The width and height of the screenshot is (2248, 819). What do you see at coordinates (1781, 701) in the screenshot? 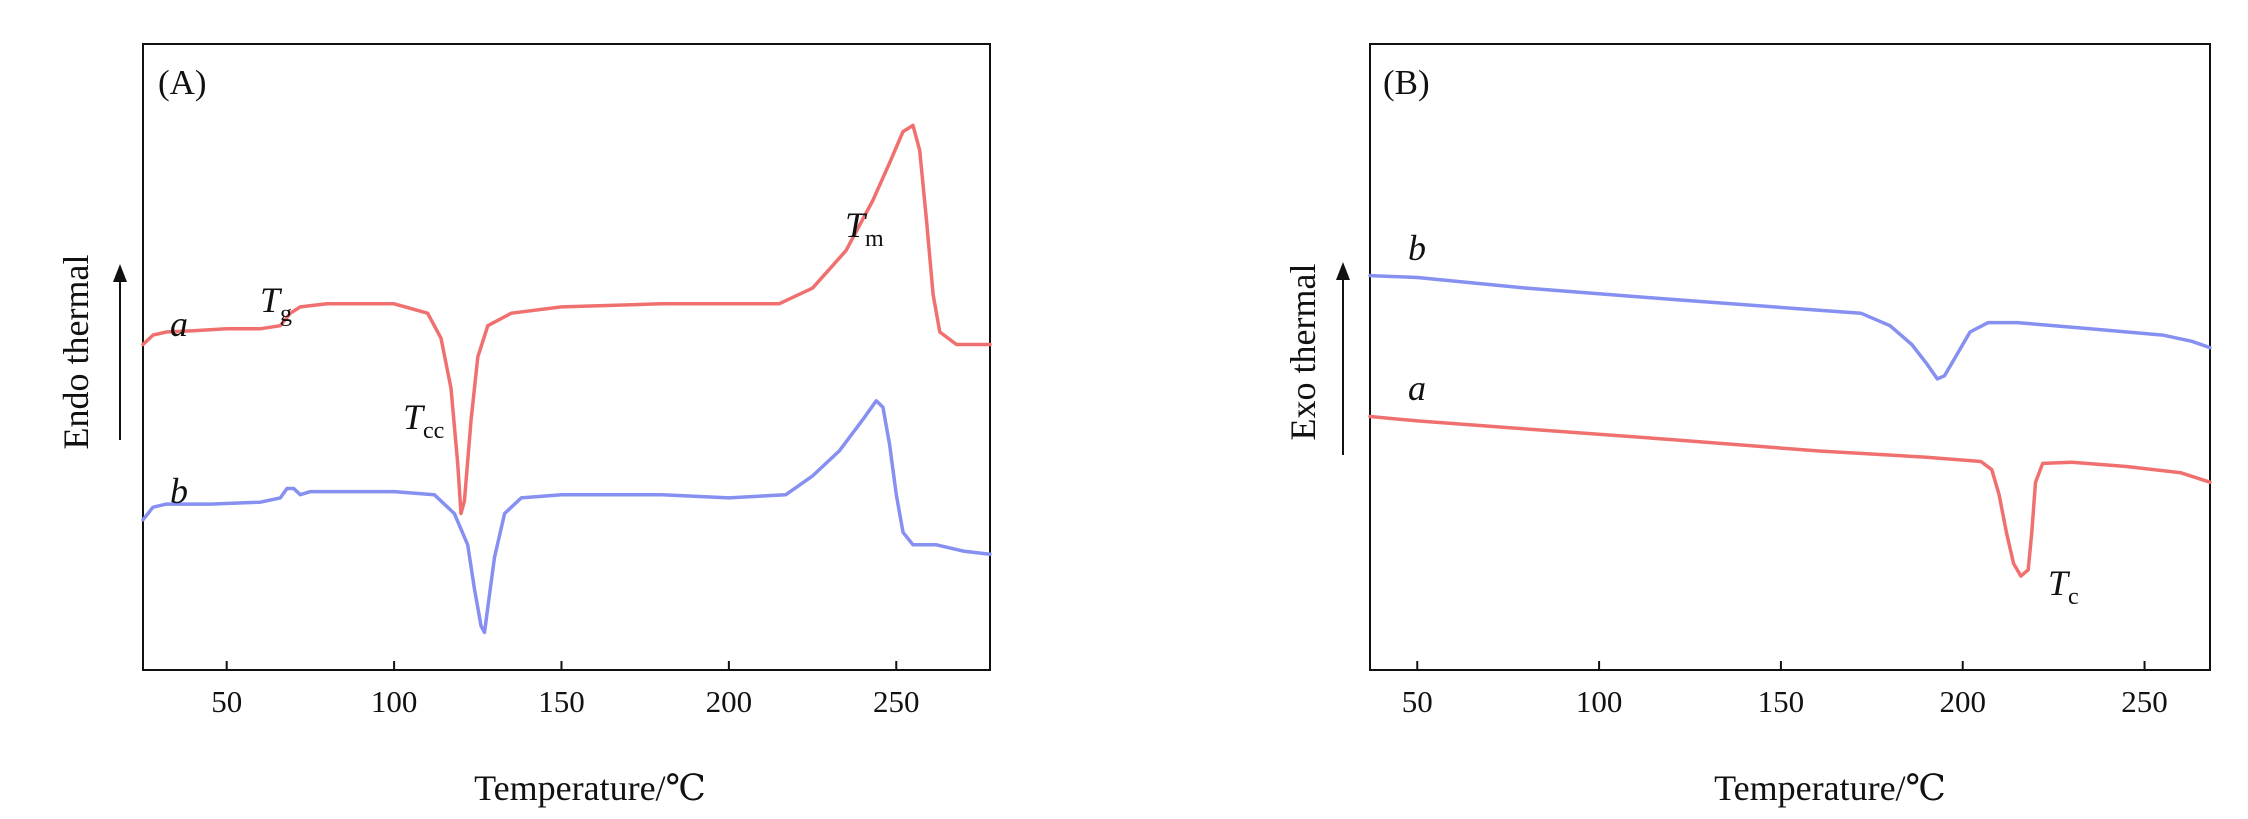
I see `panel-b-x-tick-label: 150` at bounding box center [1781, 701].